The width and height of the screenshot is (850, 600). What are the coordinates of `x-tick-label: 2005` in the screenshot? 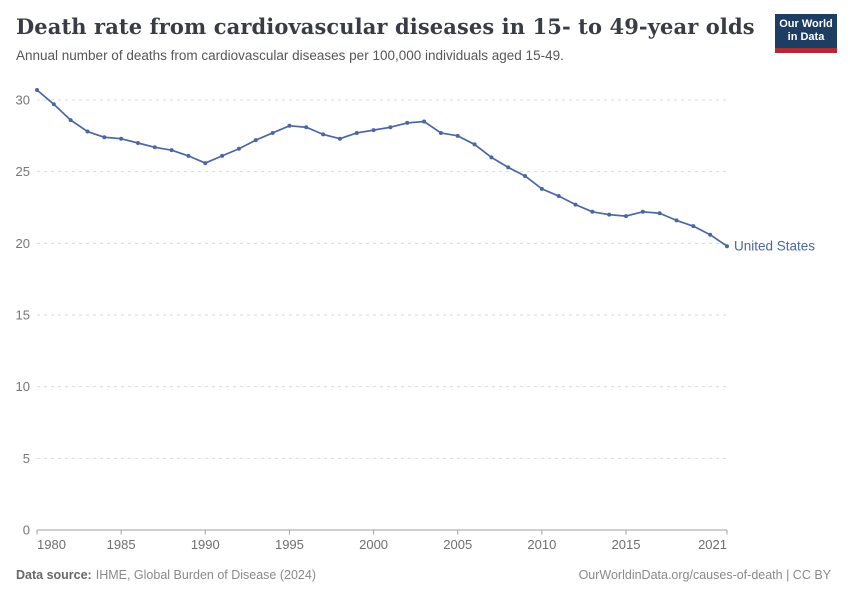 It's located at (457, 544).